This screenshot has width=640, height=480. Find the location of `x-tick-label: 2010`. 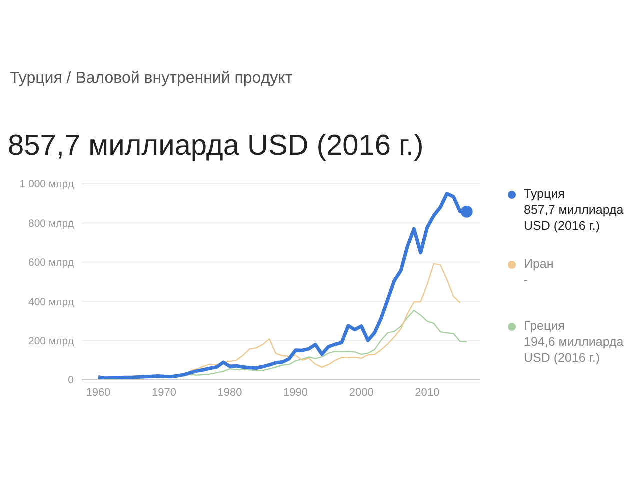

x-tick-label: 2010 is located at coordinates (427, 392).